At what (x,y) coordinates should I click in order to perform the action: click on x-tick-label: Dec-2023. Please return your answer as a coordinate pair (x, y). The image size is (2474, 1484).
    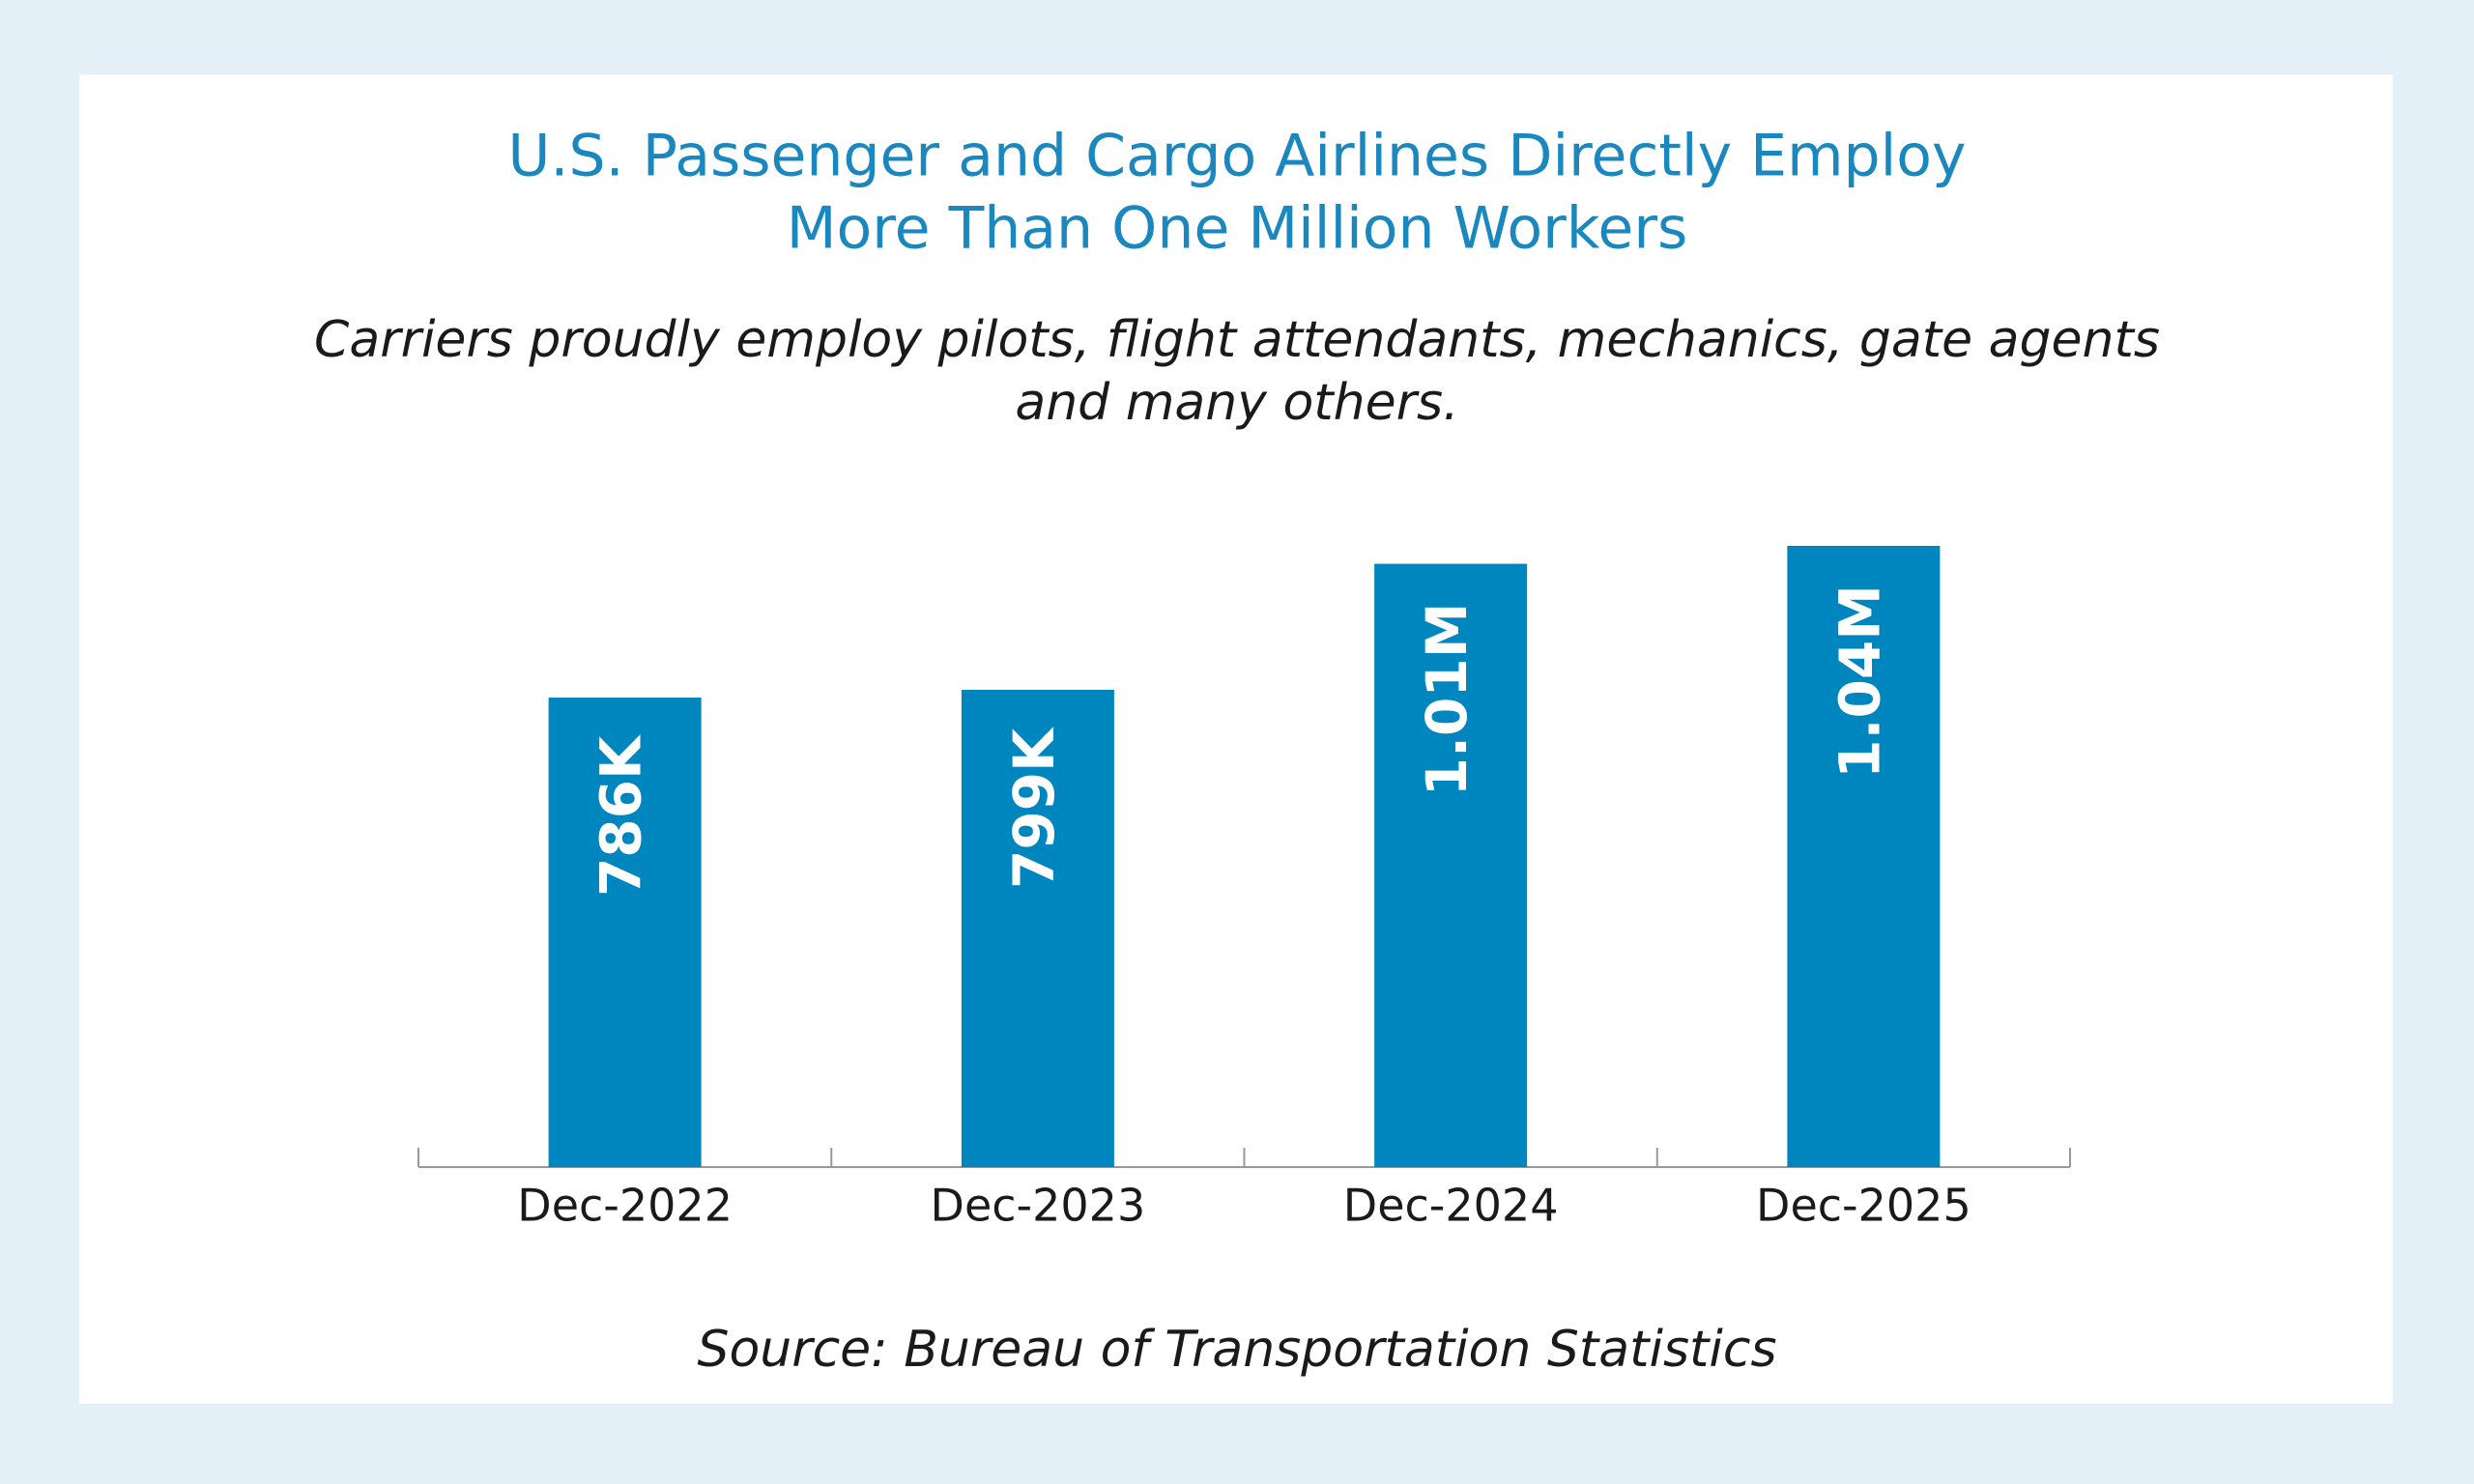
    Looking at the image, I should click on (1039, 1206).